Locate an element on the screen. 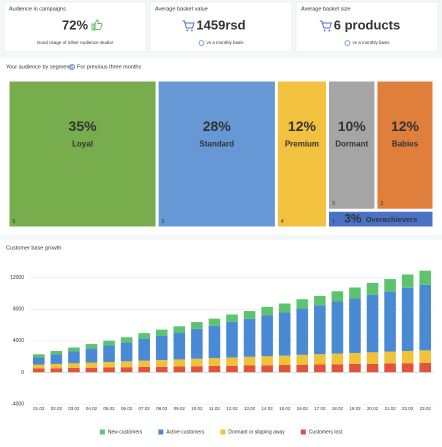 This screenshot has height=447, width=442. segment-percent: 10% is located at coordinates (352, 126).